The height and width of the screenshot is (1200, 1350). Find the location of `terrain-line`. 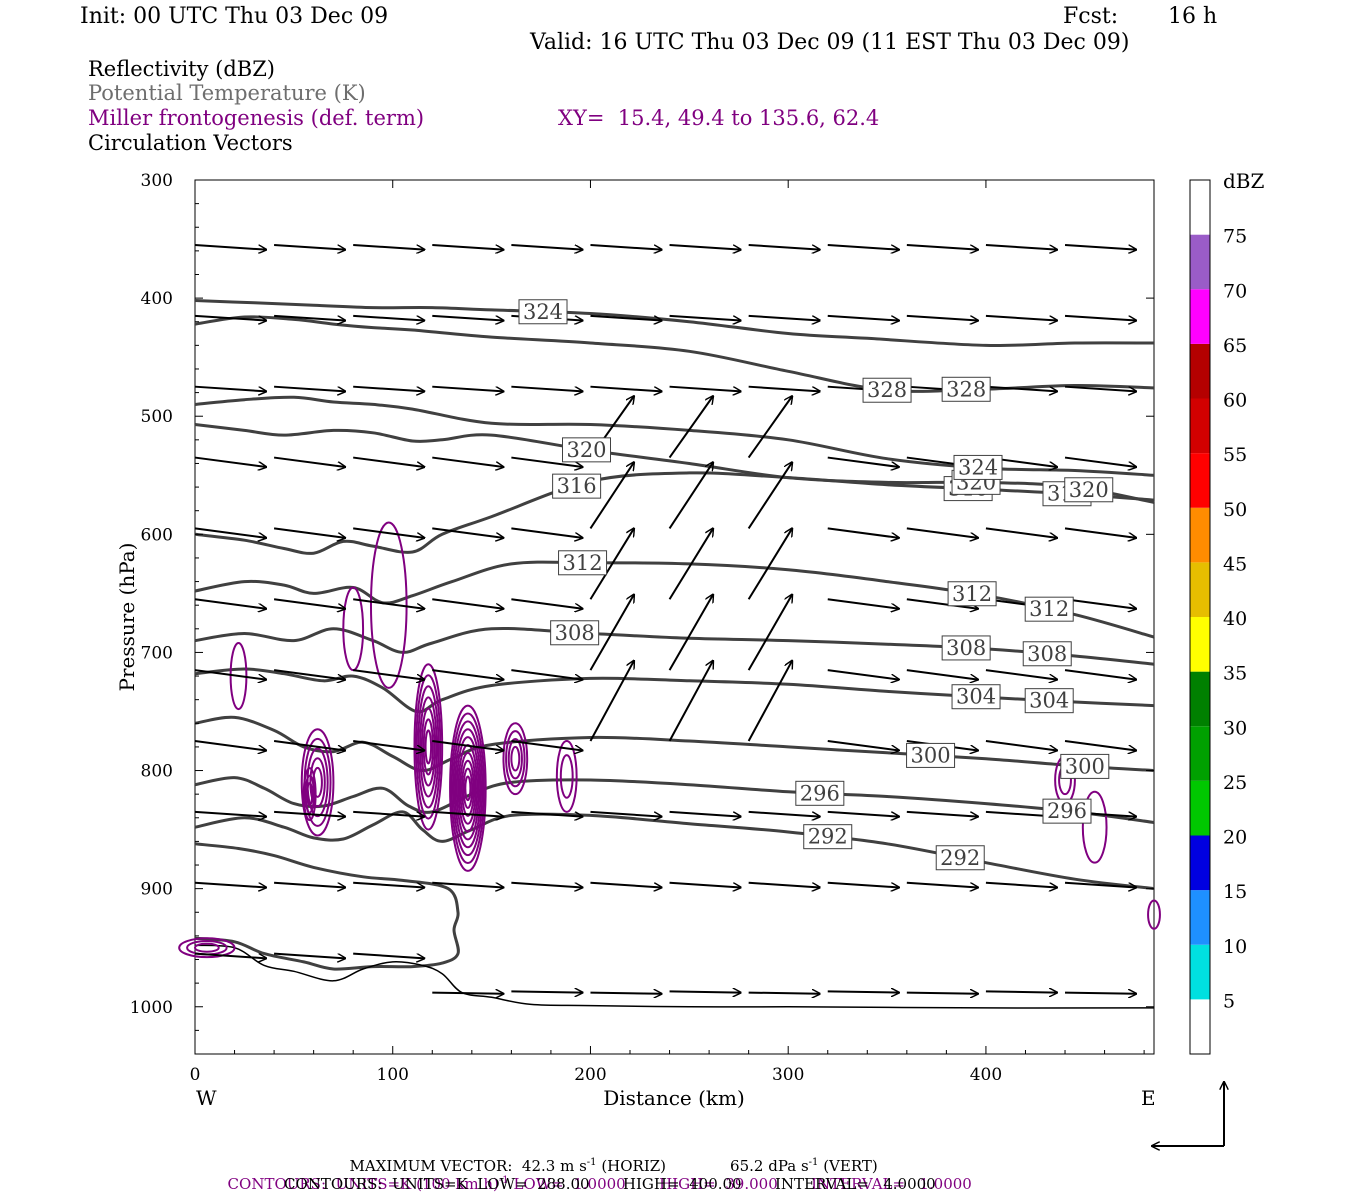

terrain-line is located at coordinates (674, 976).